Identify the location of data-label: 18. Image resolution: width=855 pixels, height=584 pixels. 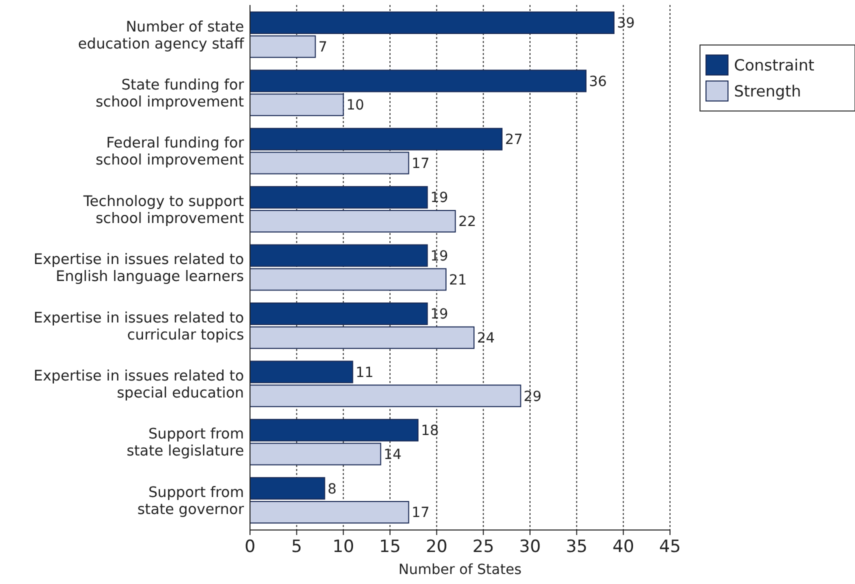
(430, 431).